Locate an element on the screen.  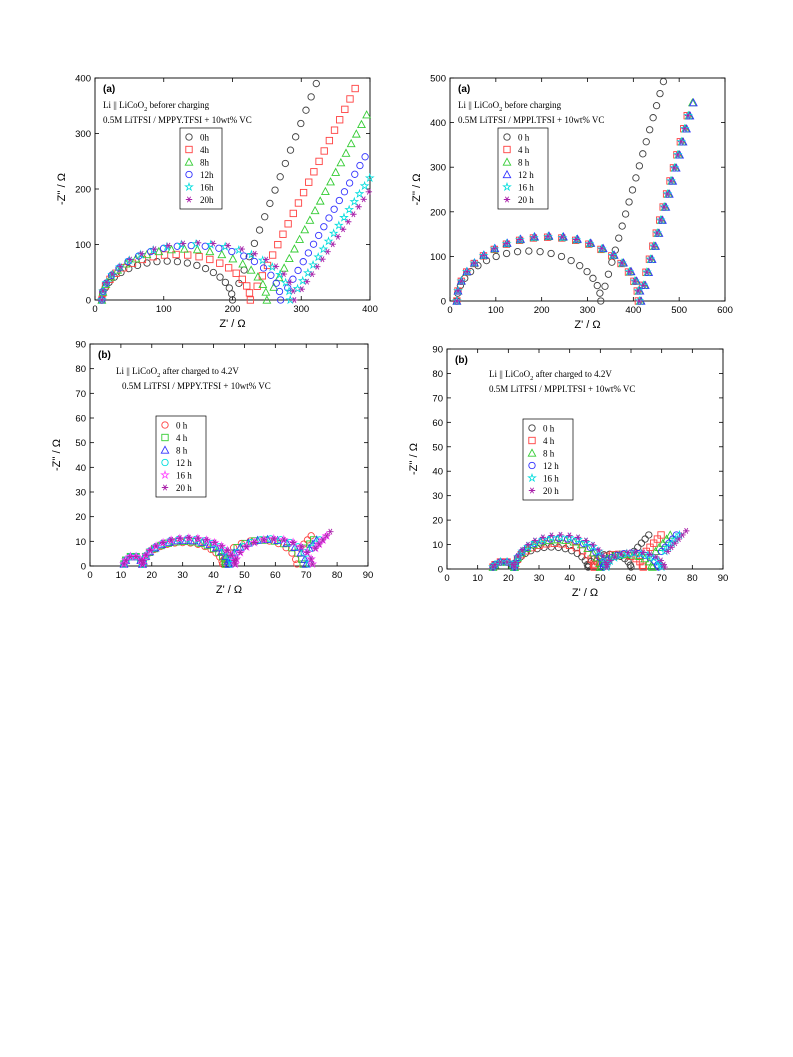
y-tick-label: 400 is located at coordinates (438, 123).